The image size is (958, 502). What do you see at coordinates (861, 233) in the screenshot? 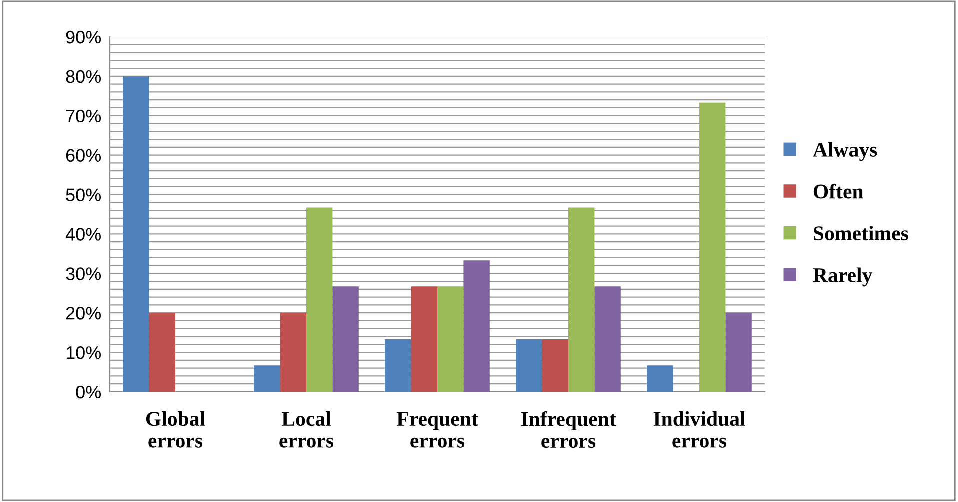
I see `legend-label: Sometimes` at bounding box center [861, 233].